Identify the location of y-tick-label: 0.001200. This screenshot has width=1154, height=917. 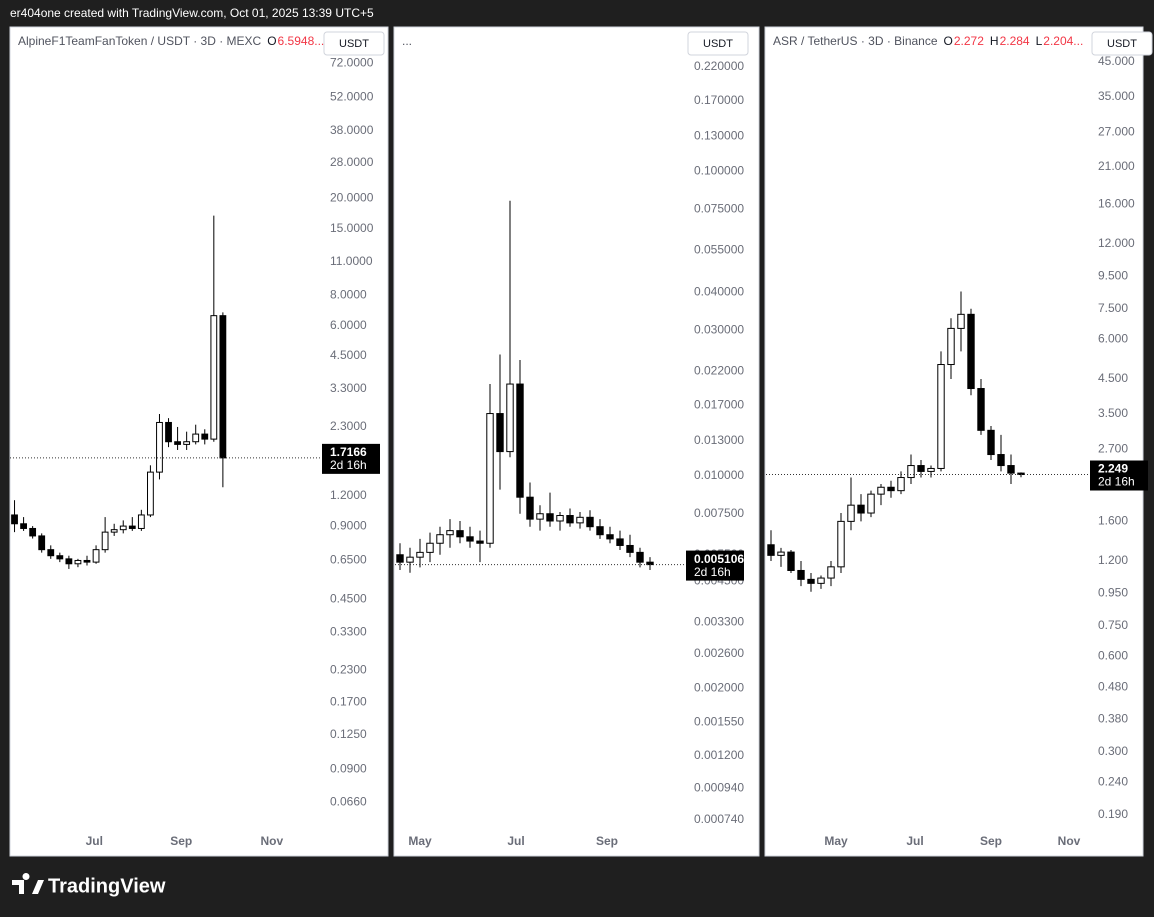
(719, 755).